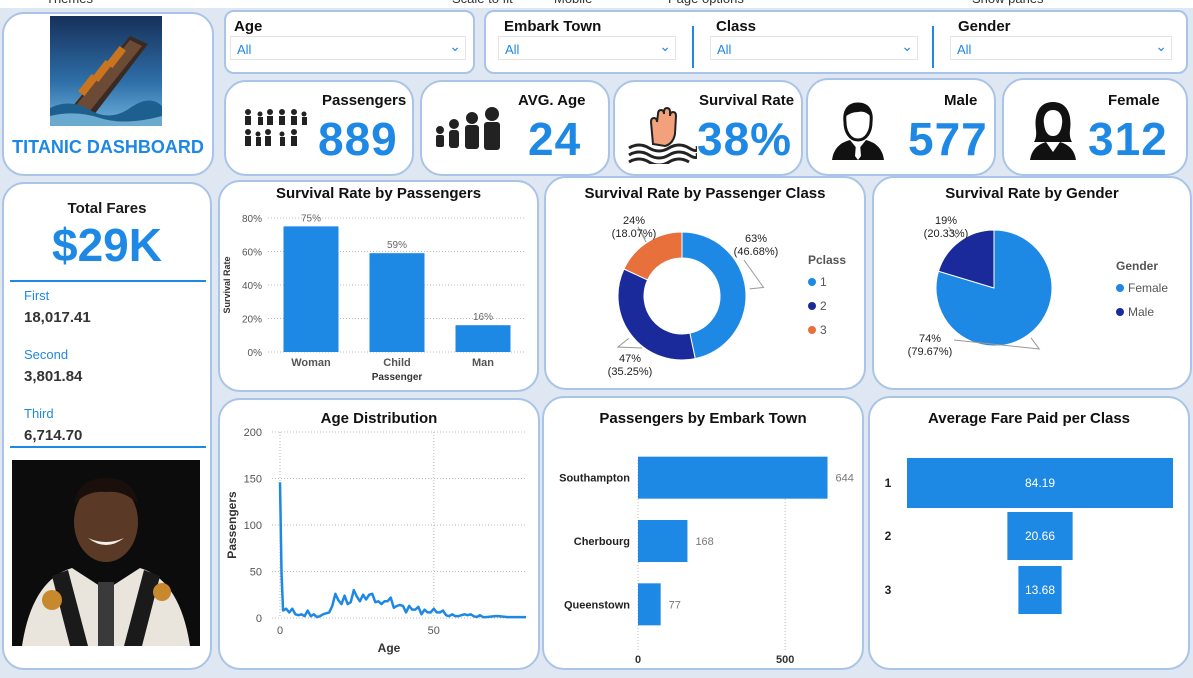  I want to click on male-avatar-icon, so click(858, 131).